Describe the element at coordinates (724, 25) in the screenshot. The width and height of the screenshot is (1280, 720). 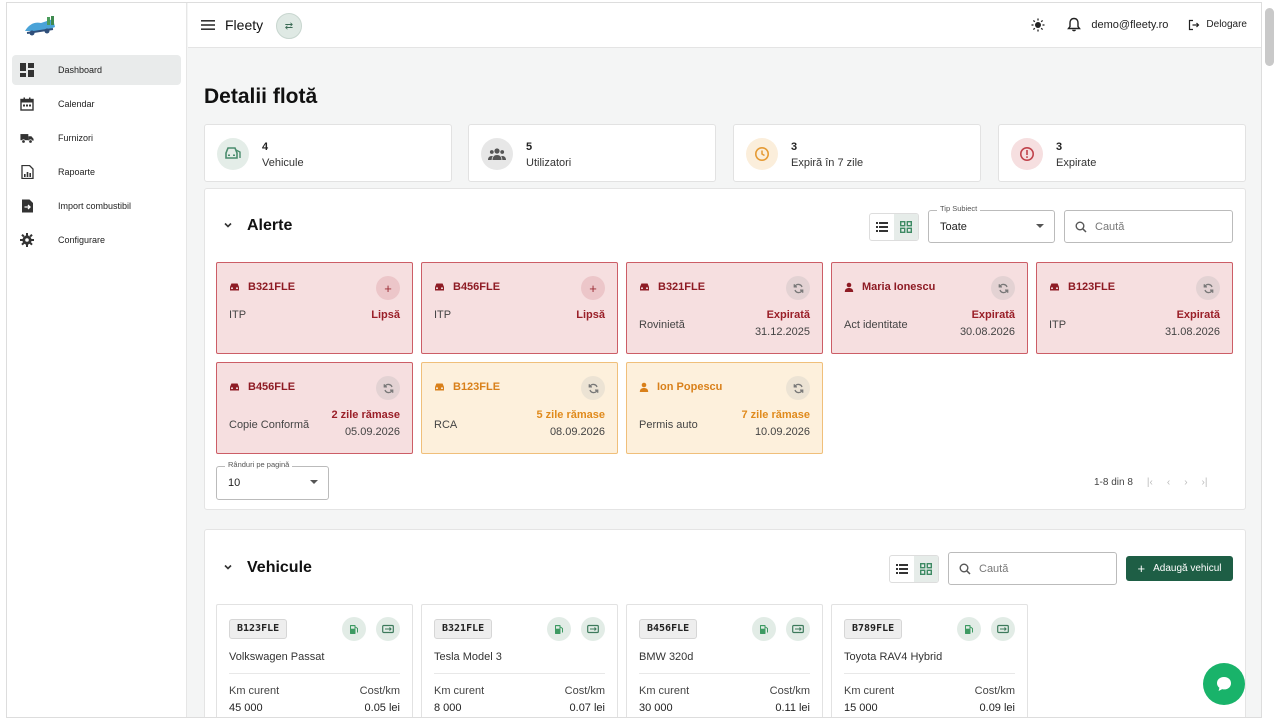
I see `top-bar: Fleety ⇄ demo@fleety.ro Delogare` at that location.